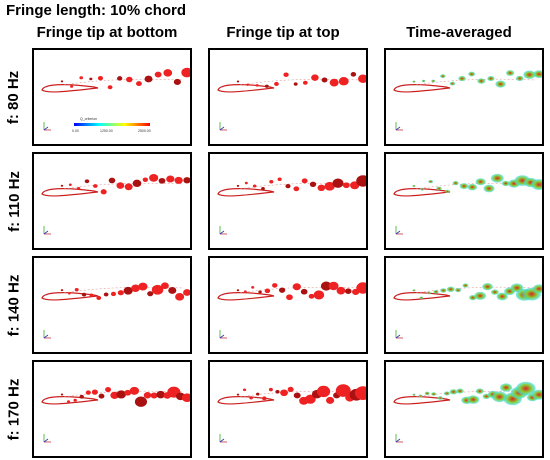  What do you see at coordinates (144, 131) in the screenshot?
I see `colorbar-tick-label: 2500.00` at bounding box center [144, 131].